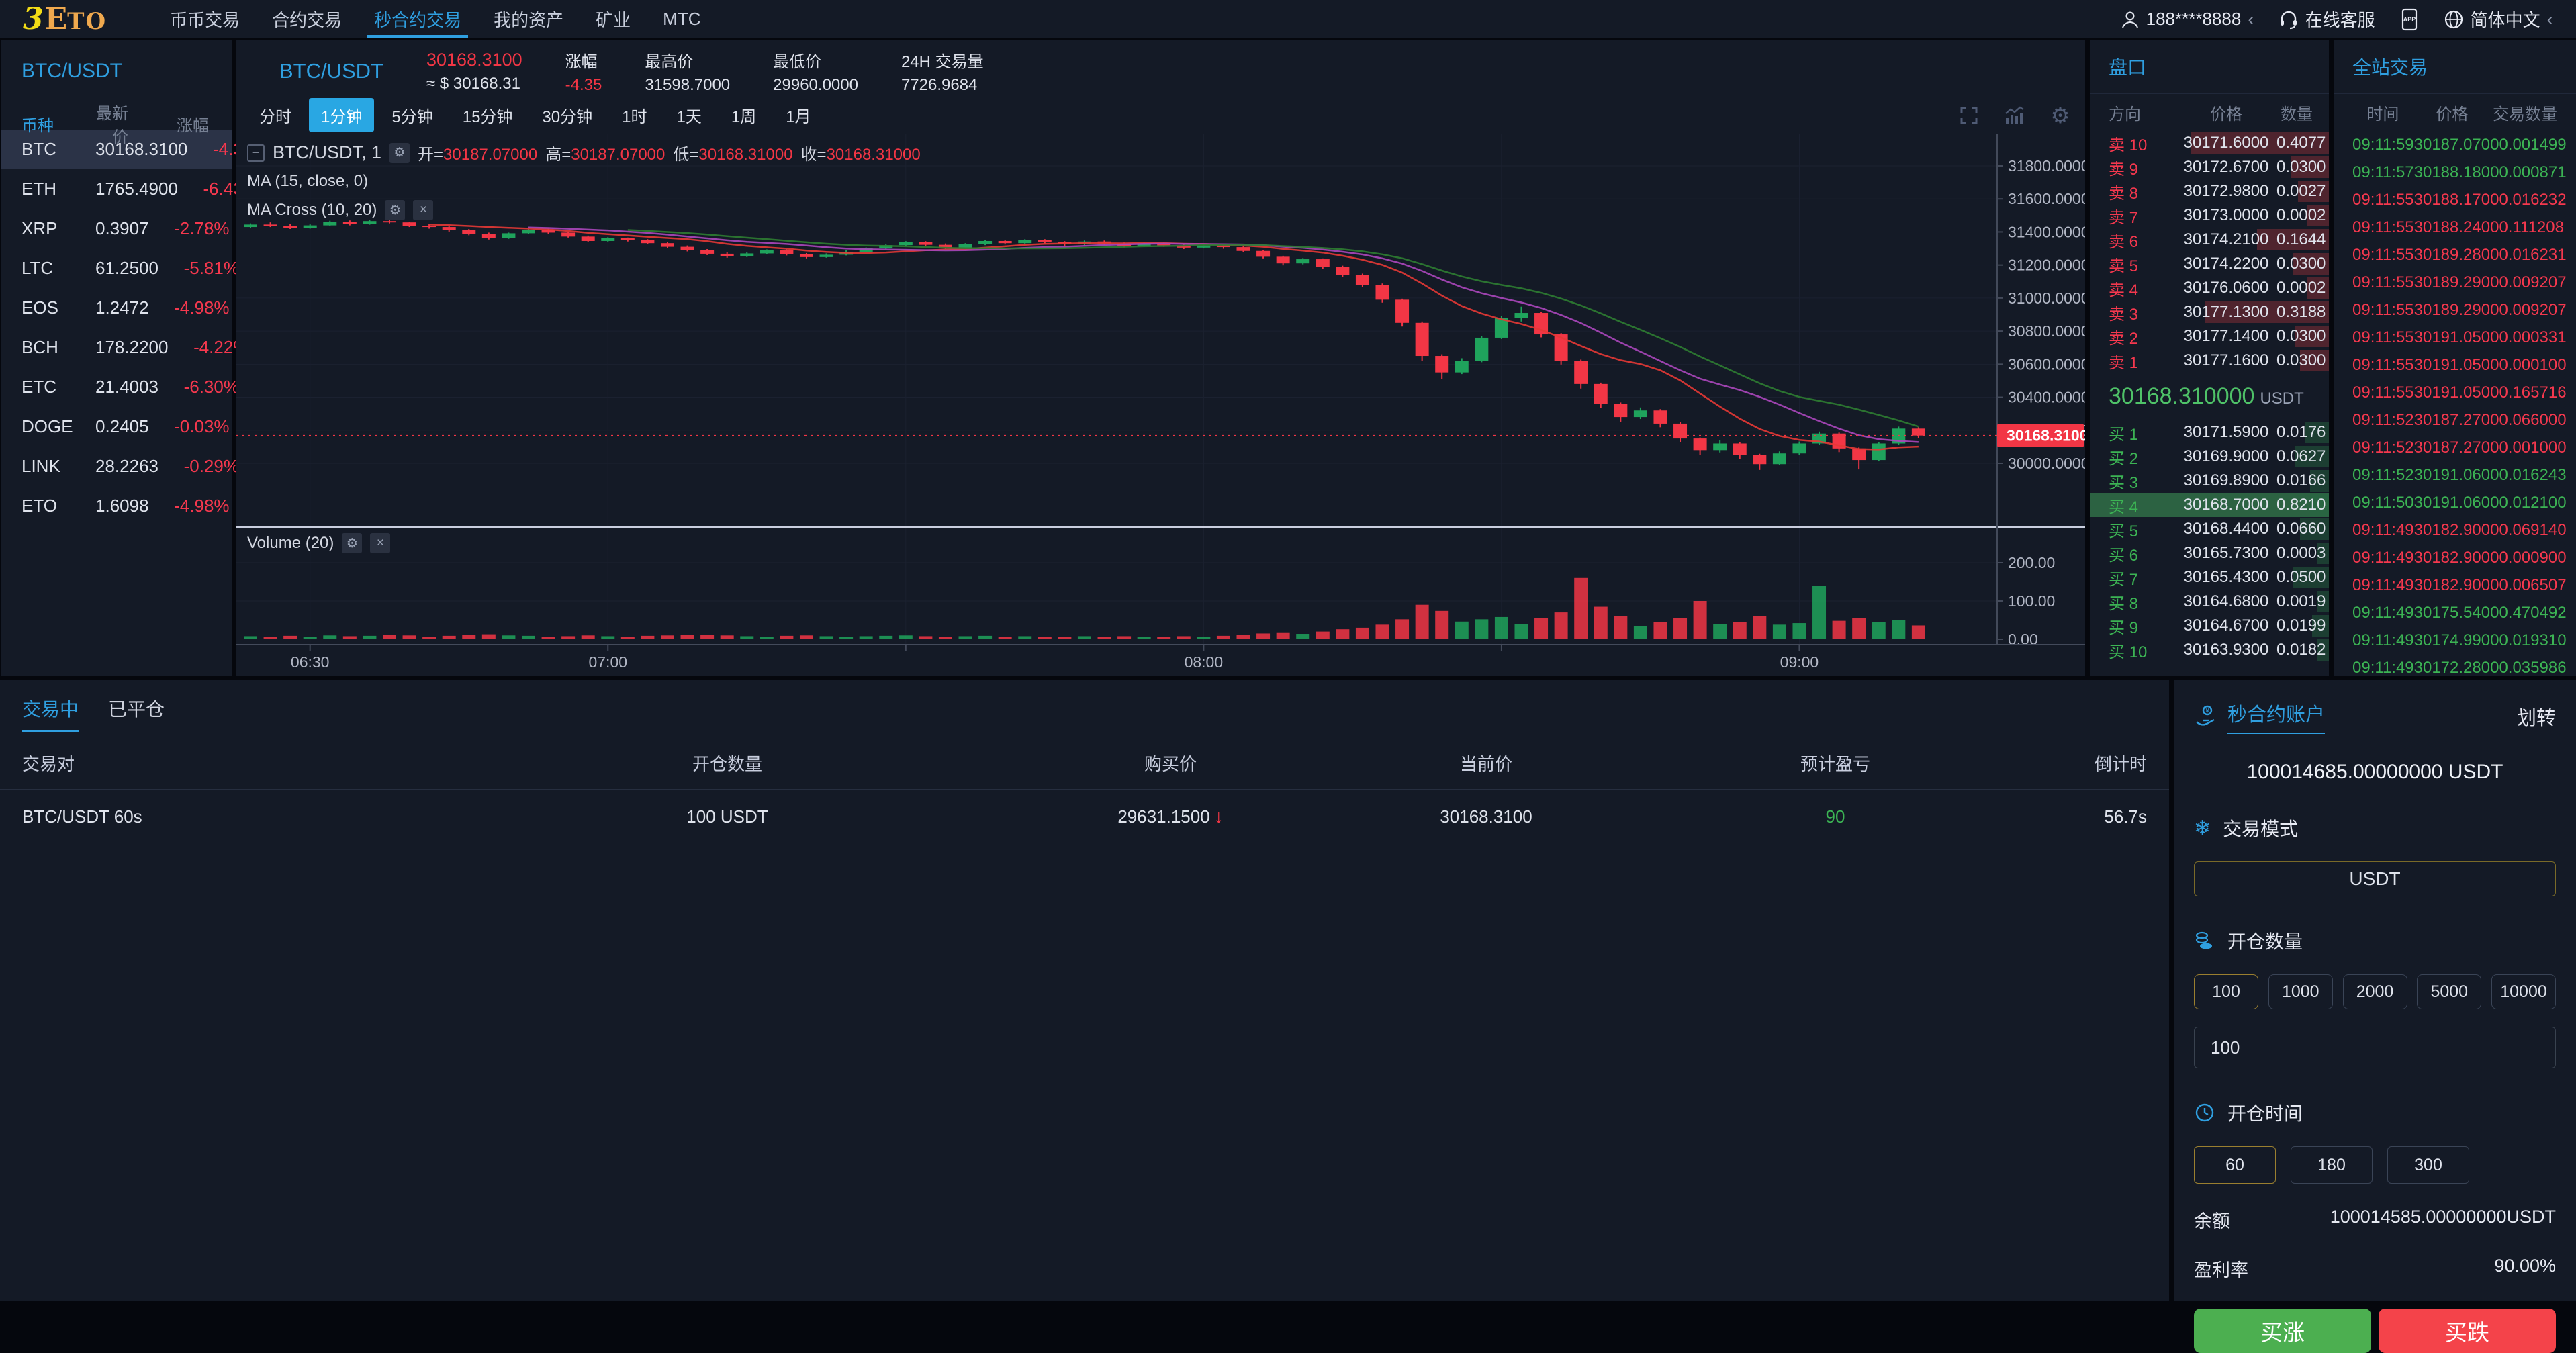 The image size is (2576, 1353). I want to click on ask-row: 卖 3 30177.1300 0.3188, so click(2209, 312).